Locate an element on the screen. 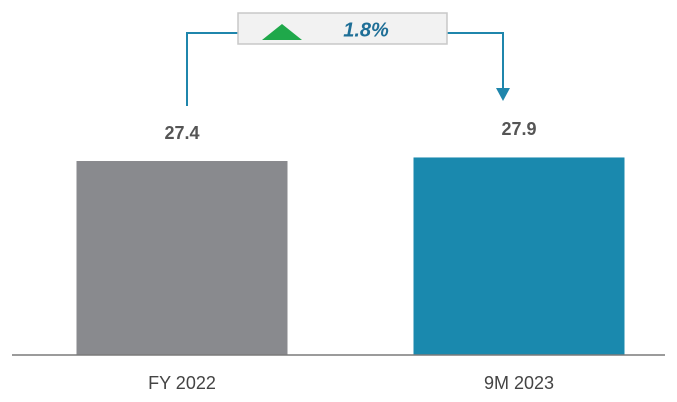 This screenshot has height=402, width=677. connector-arrowhead is located at coordinates (503, 94).